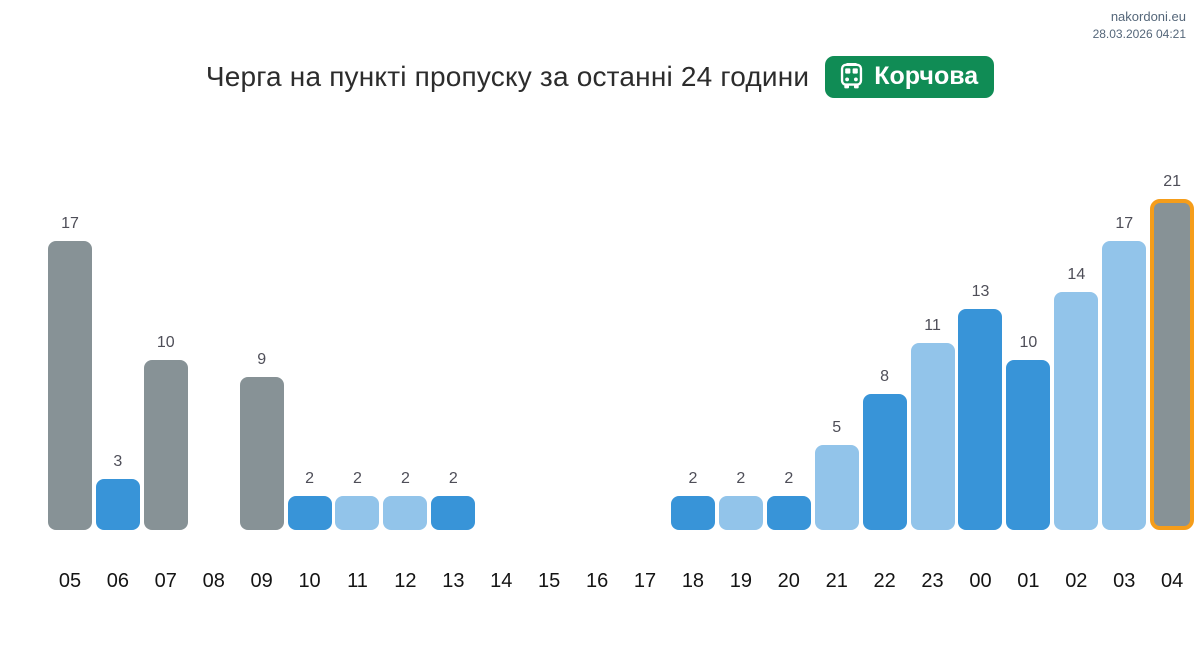  What do you see at coordinates (1124, 581) in the screenshot?
I see `x-axis-label-03: 03` at bounding box center [1124, 581].